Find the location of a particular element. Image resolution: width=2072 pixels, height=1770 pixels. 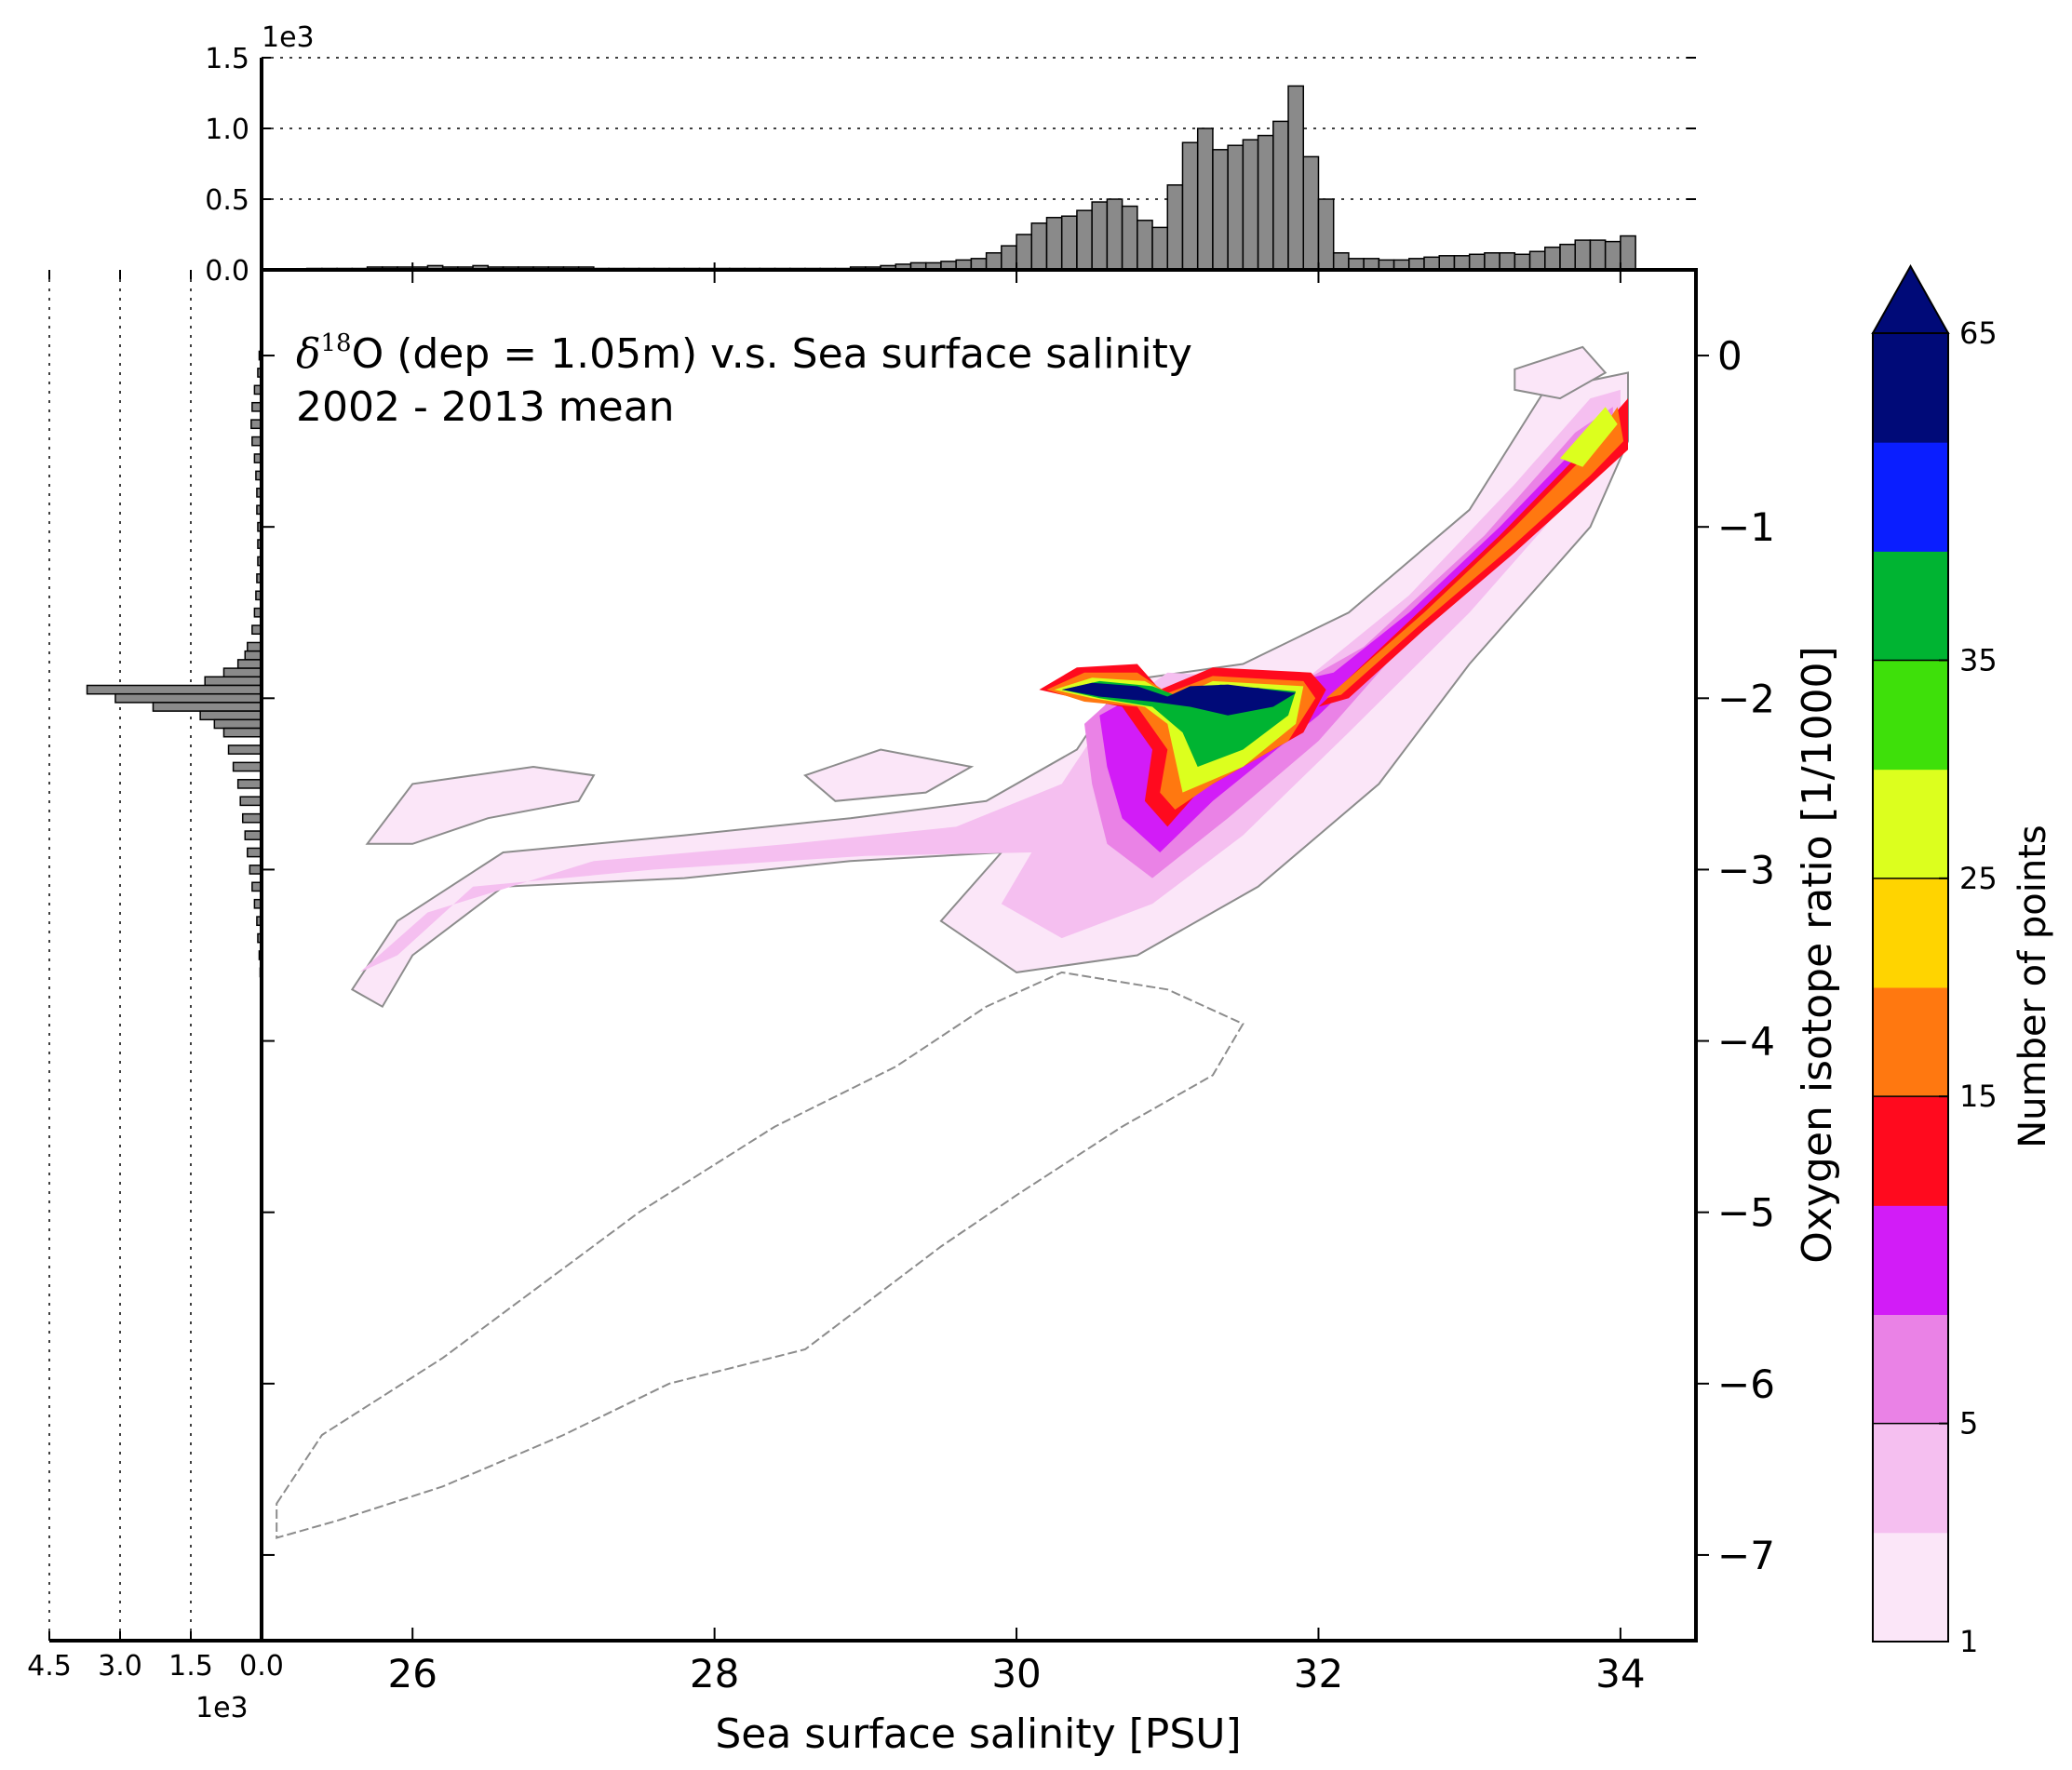

y-axis-label: Oxygen isotope ratio [1/1000] is located at coordinates (1818, 954).